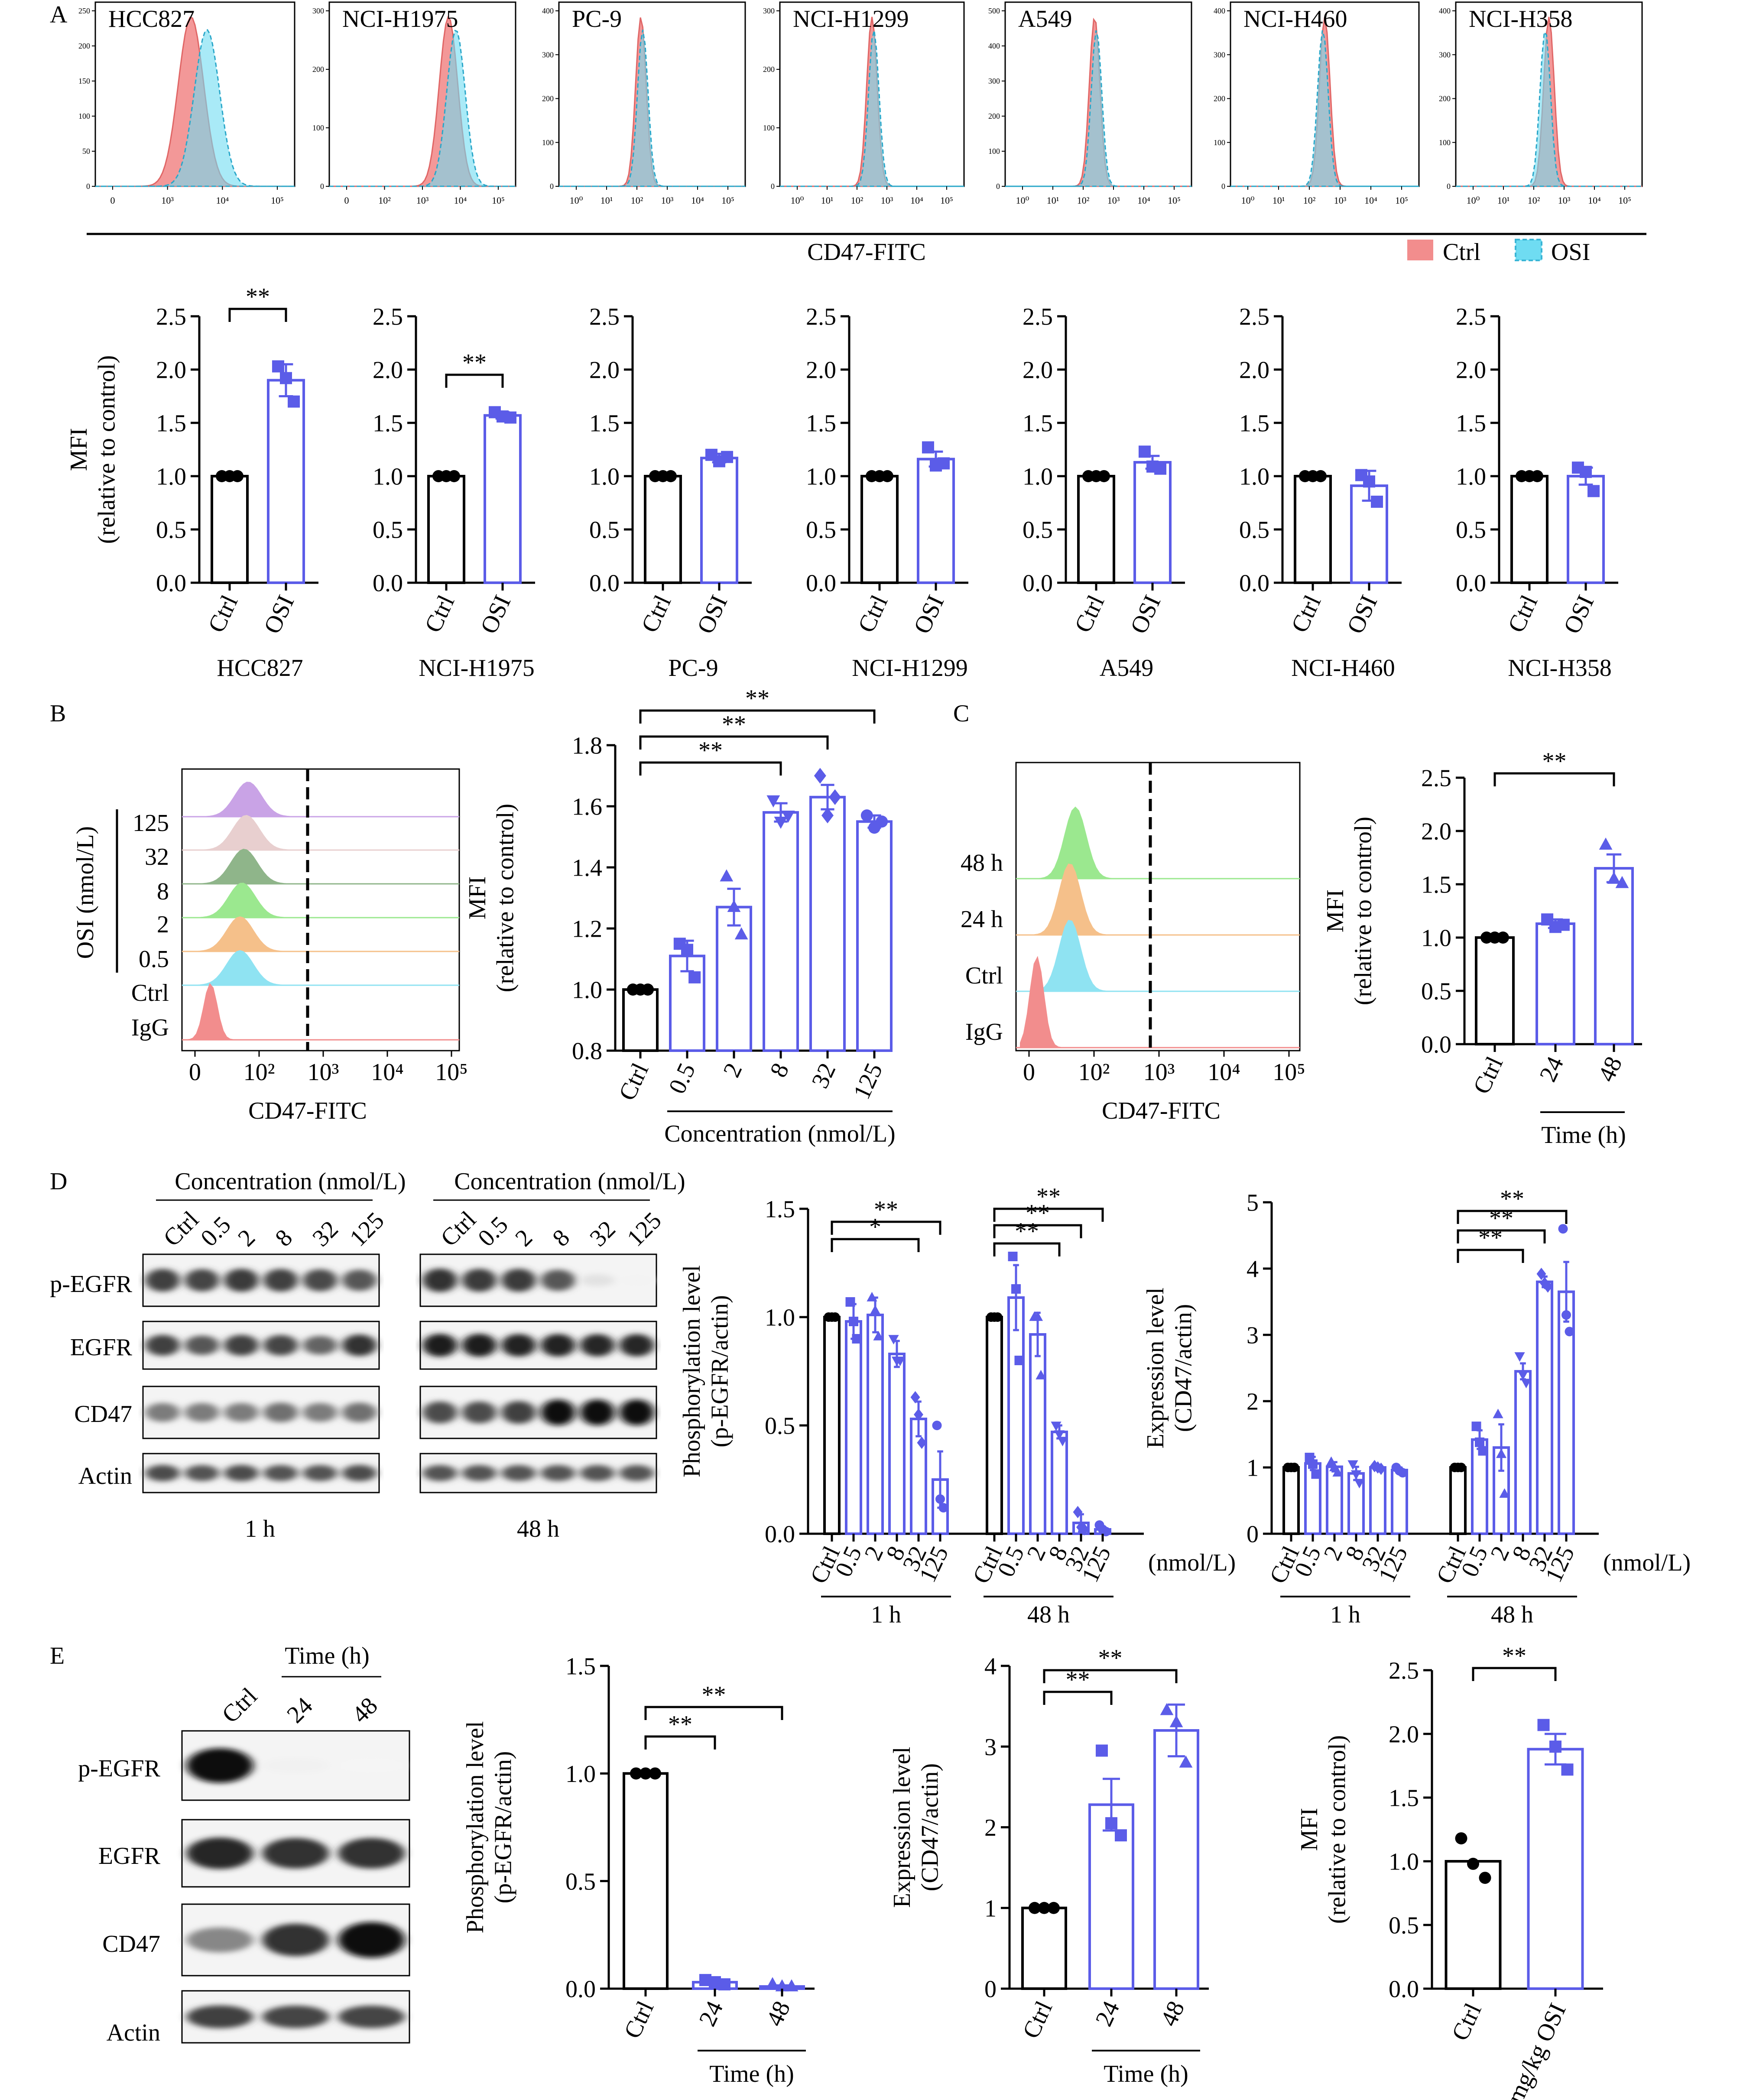 The image size is (1740, 2100). I want to click on x-tick-label: OSI, so click(712, 614).